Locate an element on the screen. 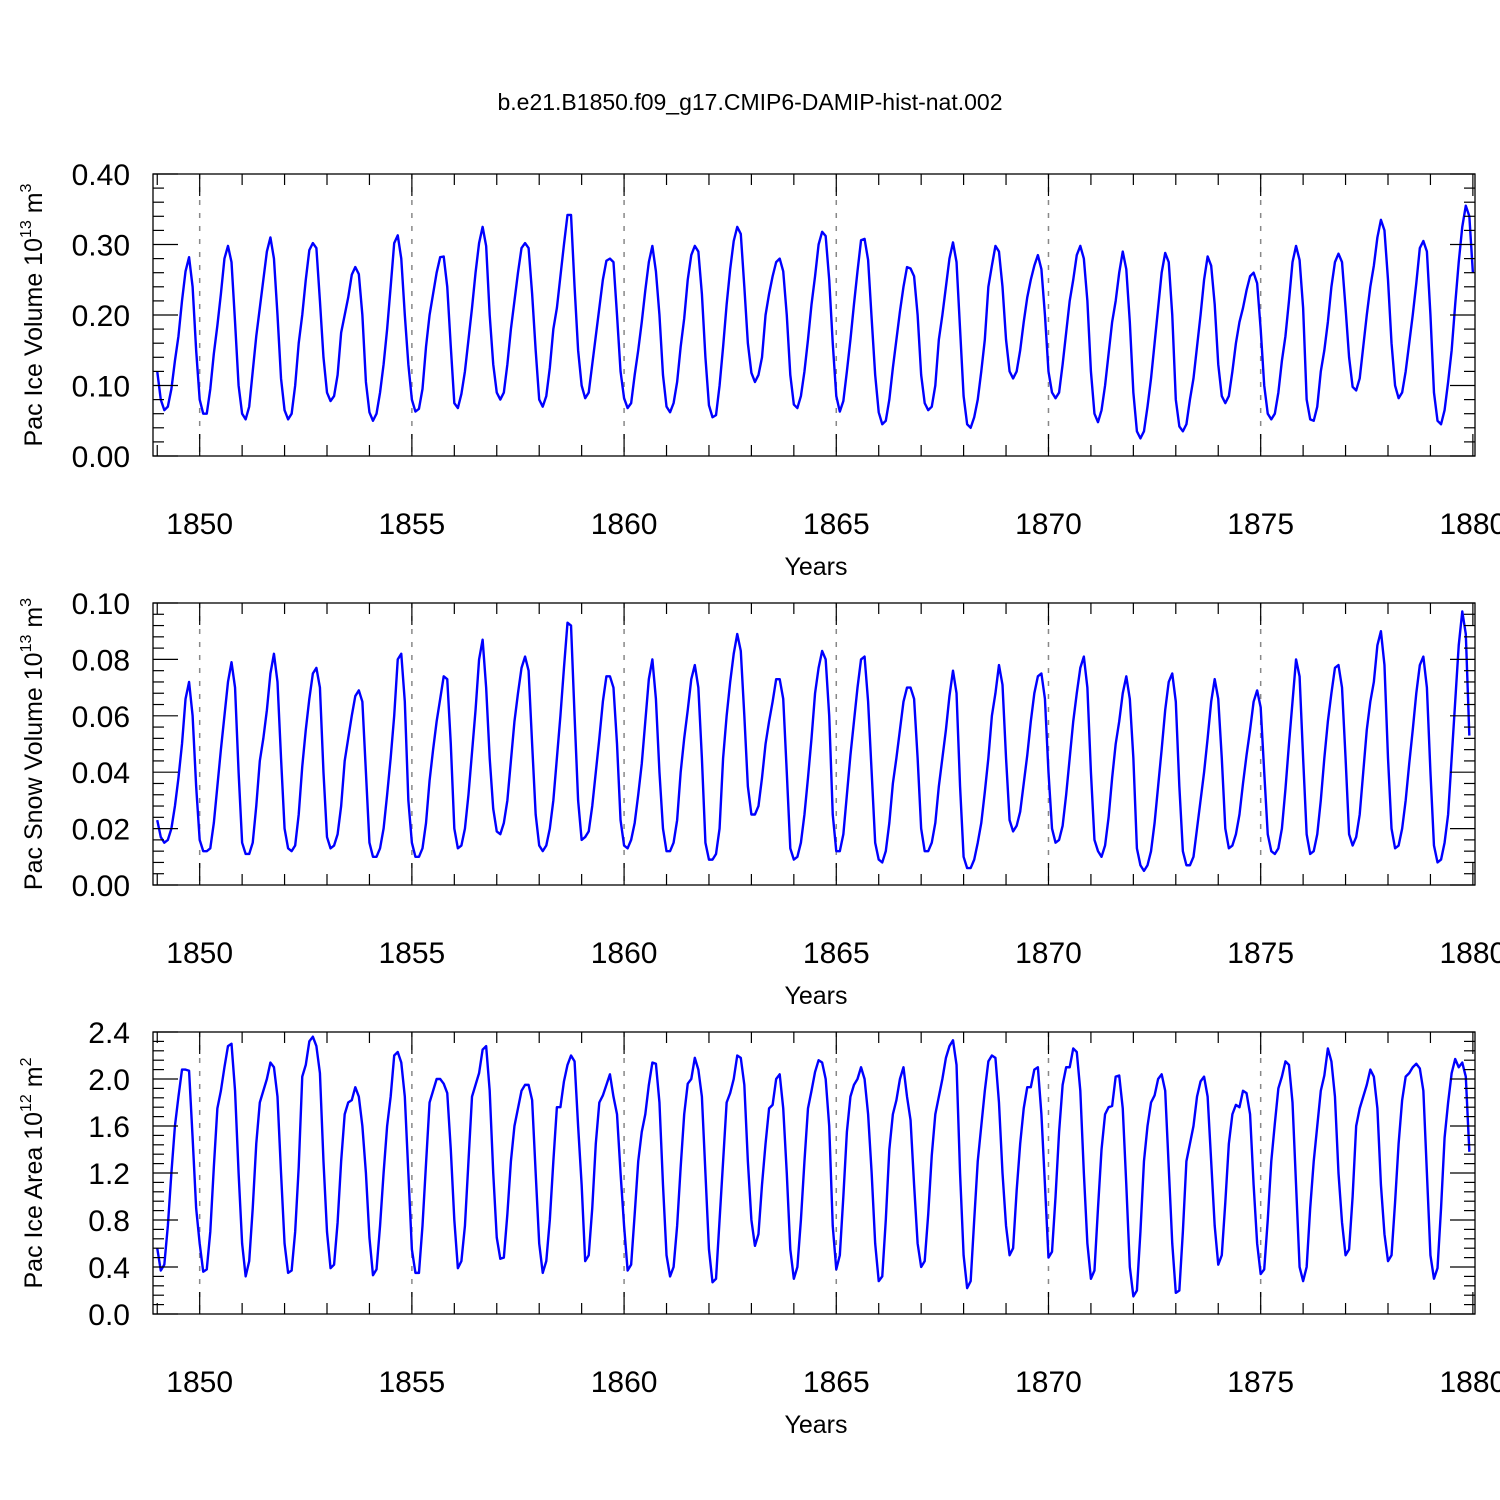 The image size is (1500, 1500). y-axis-label-unit-exp: 2 is located at coordinates (26, 1061).